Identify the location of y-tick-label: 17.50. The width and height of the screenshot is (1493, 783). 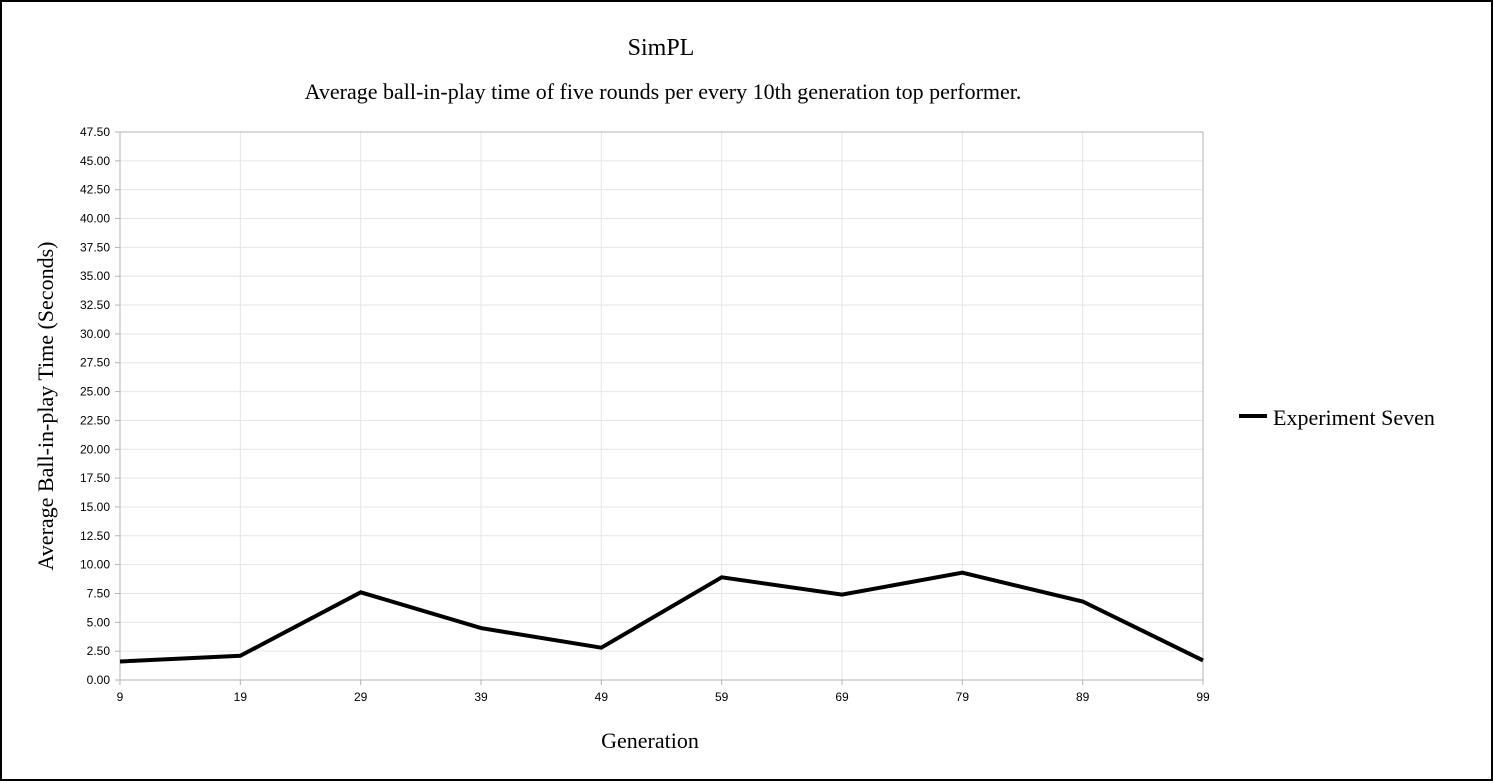
(95, 478).